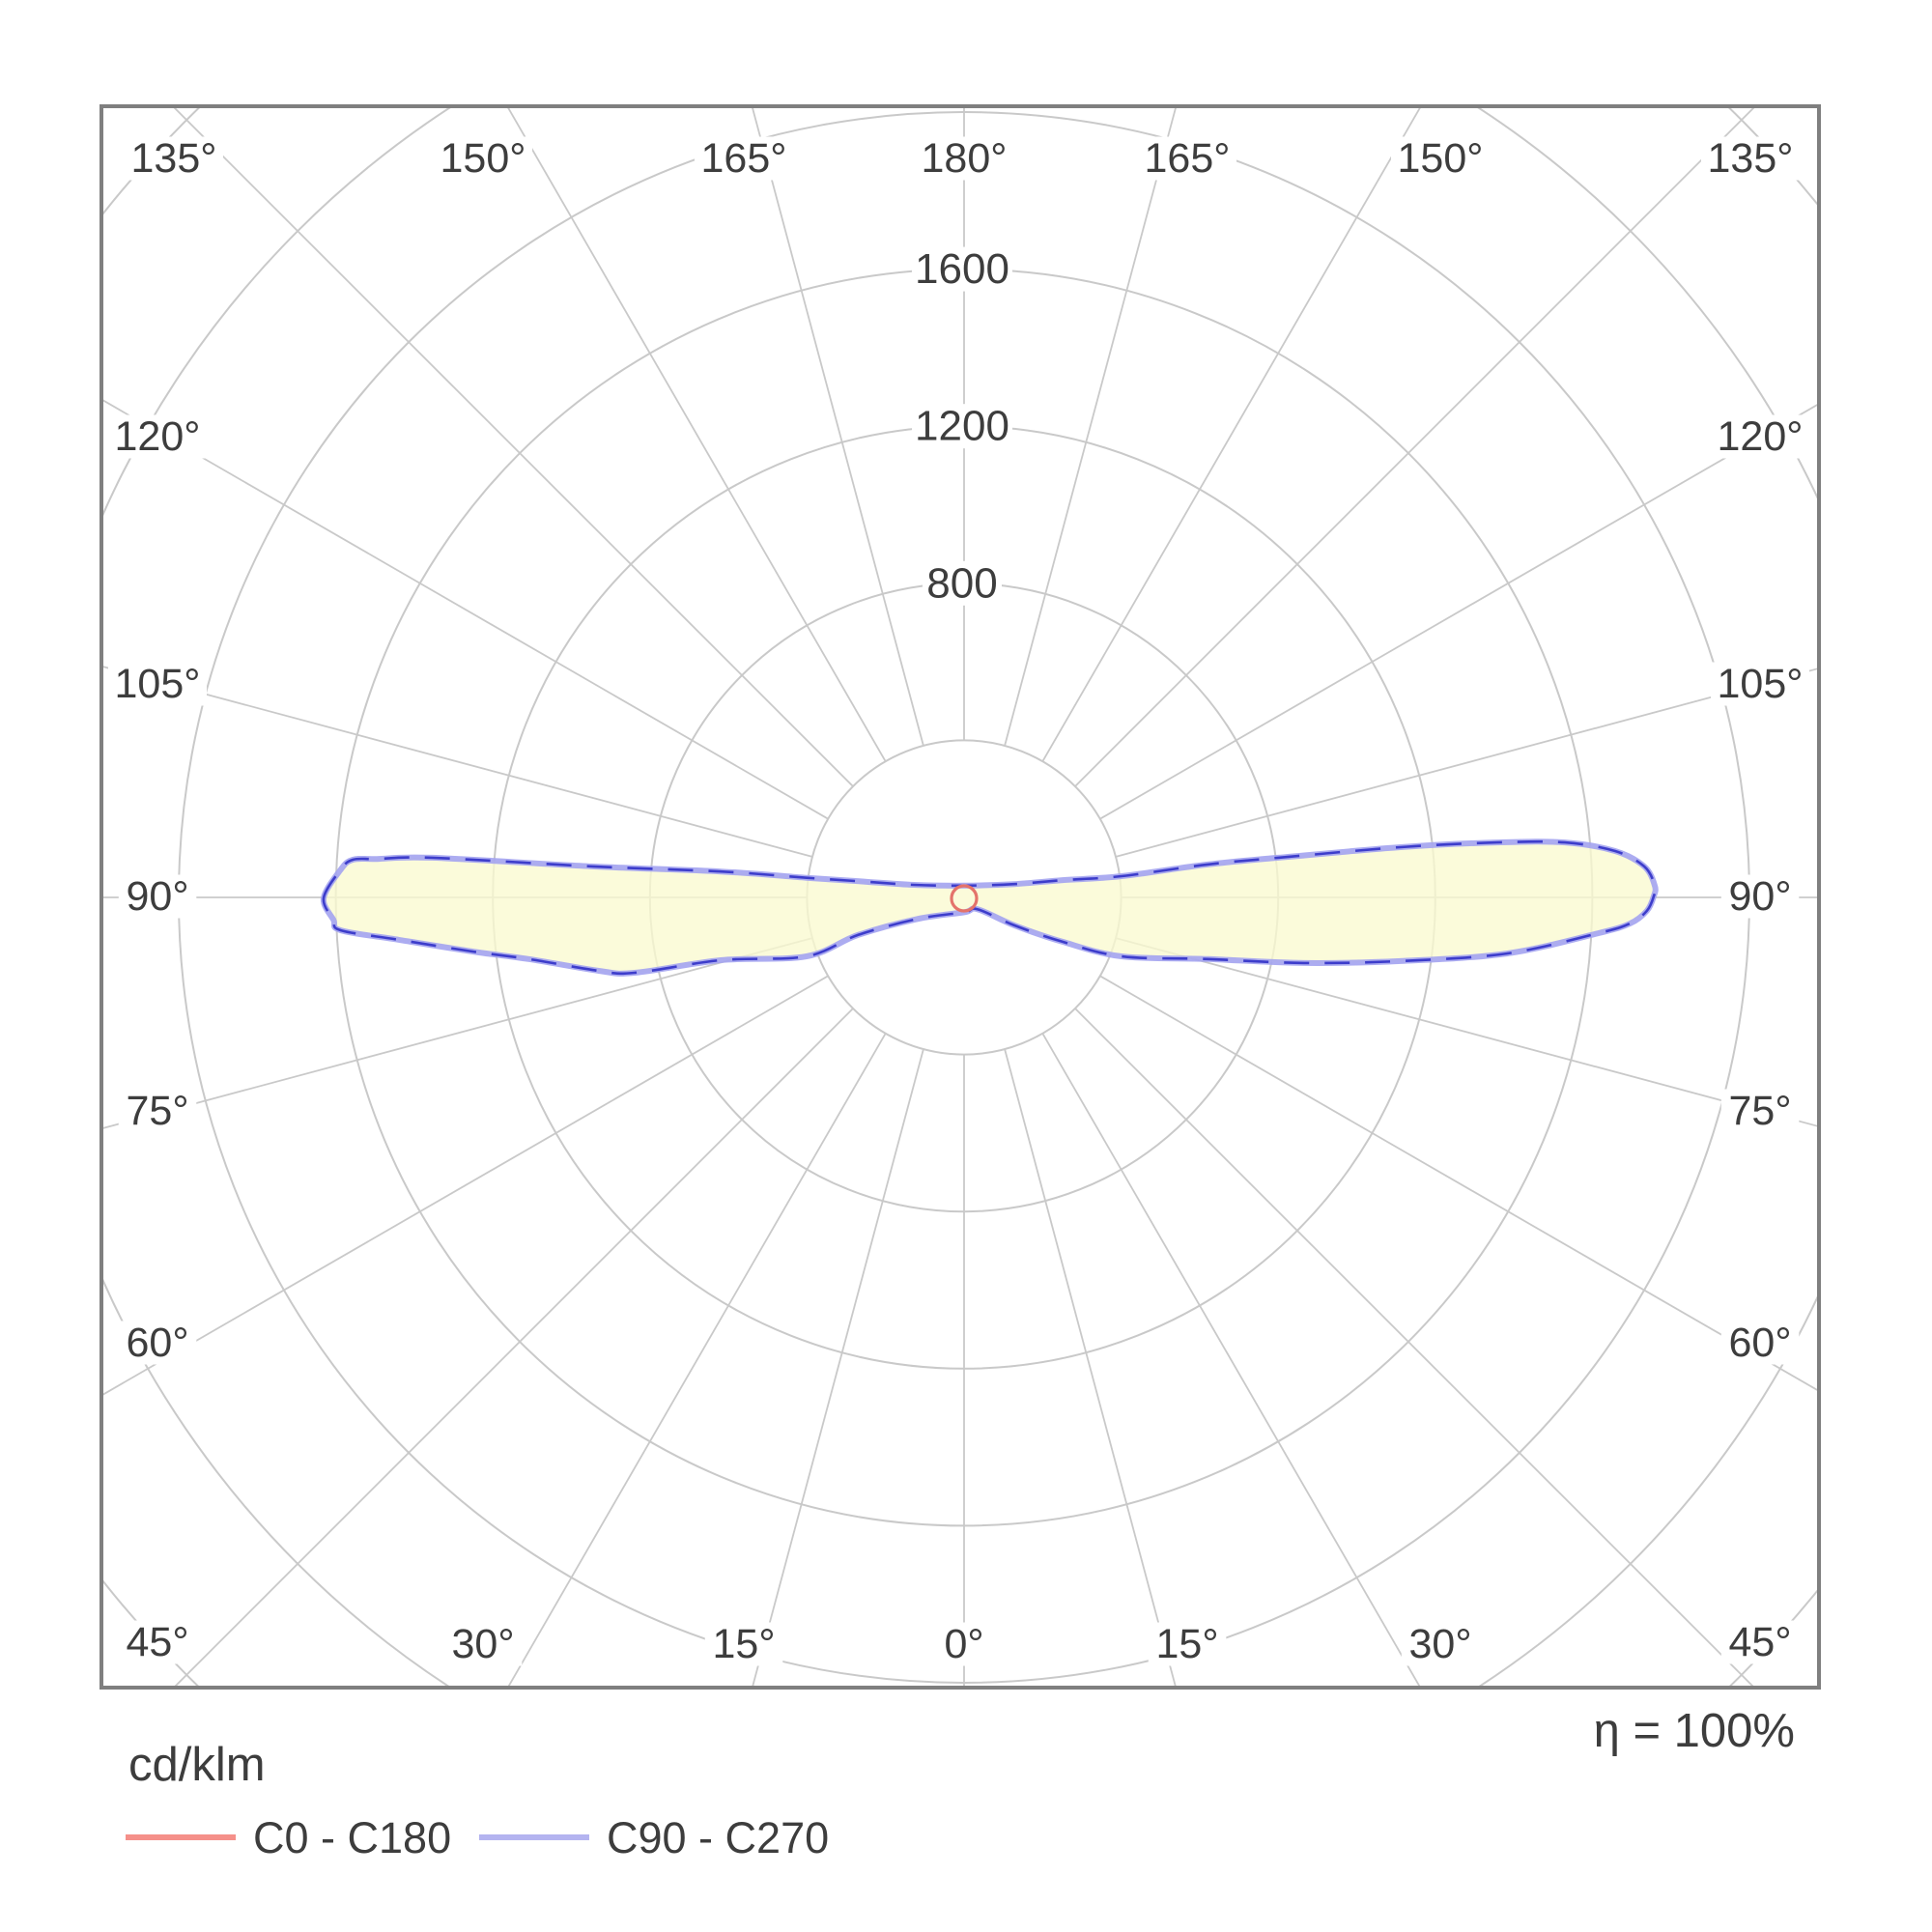 This screenshot has width=1932, height=1932. I want to click on radial-tick-label: 800, so click(961, 583).